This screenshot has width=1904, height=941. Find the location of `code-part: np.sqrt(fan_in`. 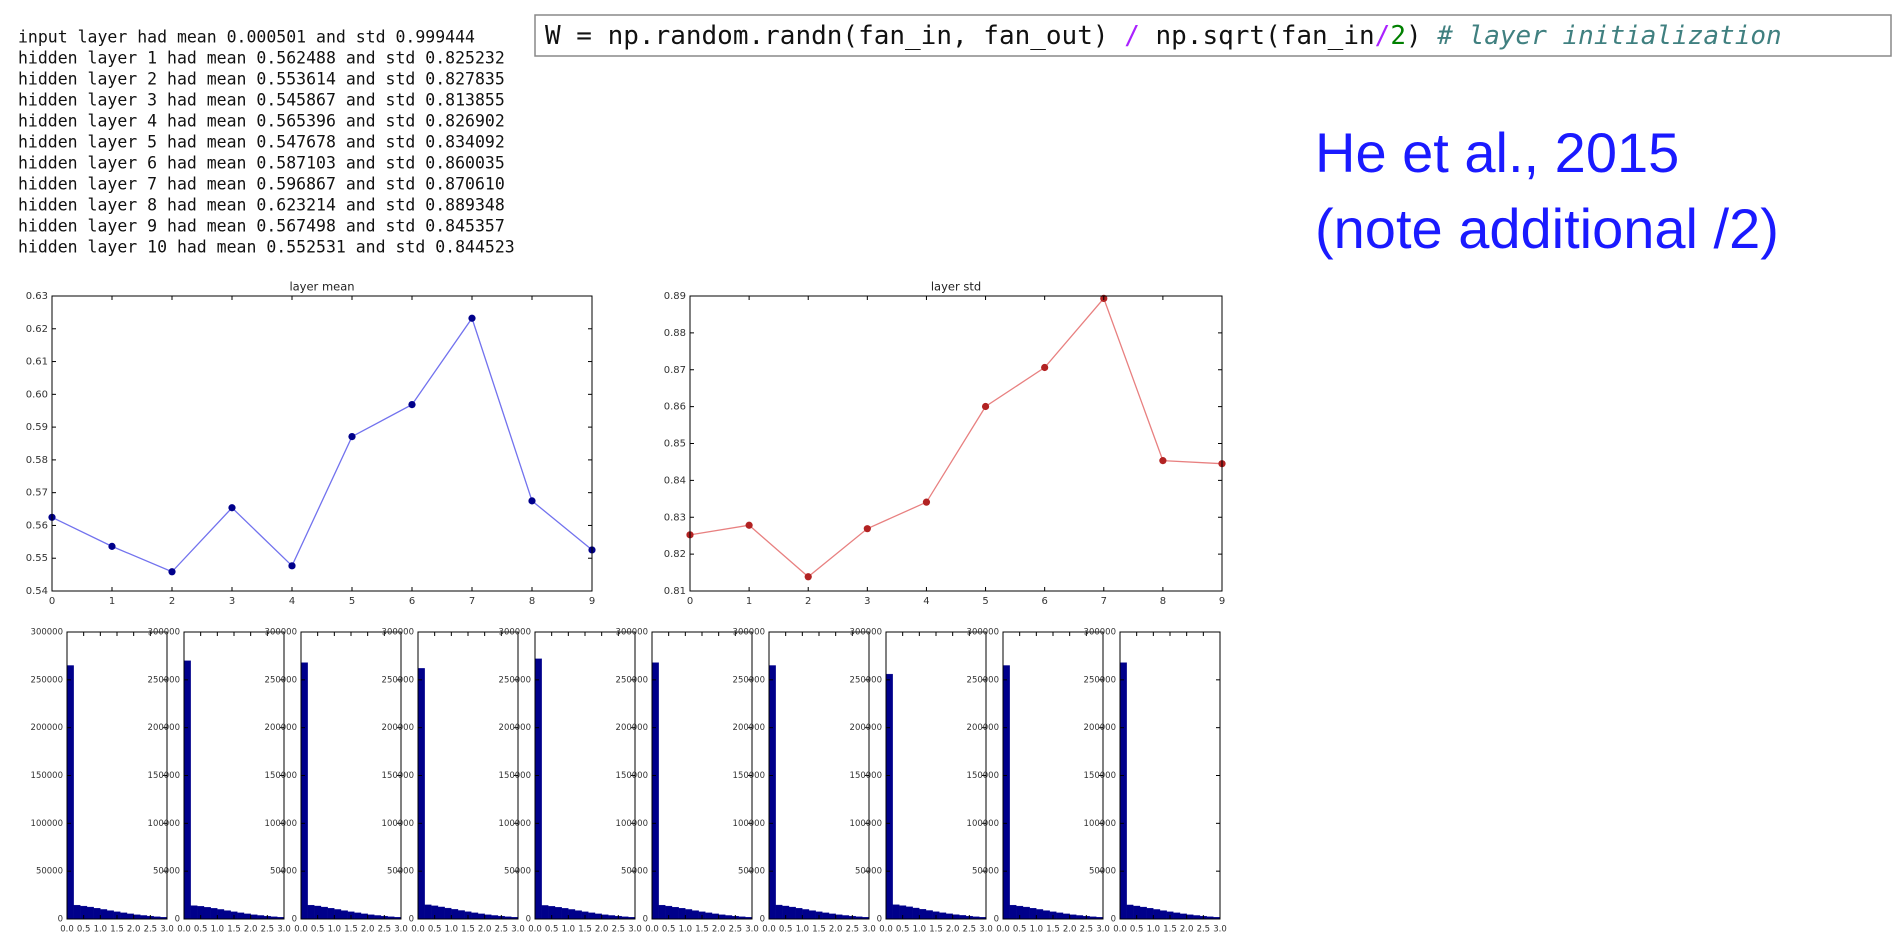

code-part: np.sqrt(fan_in is located at coordinates (1257, 36).